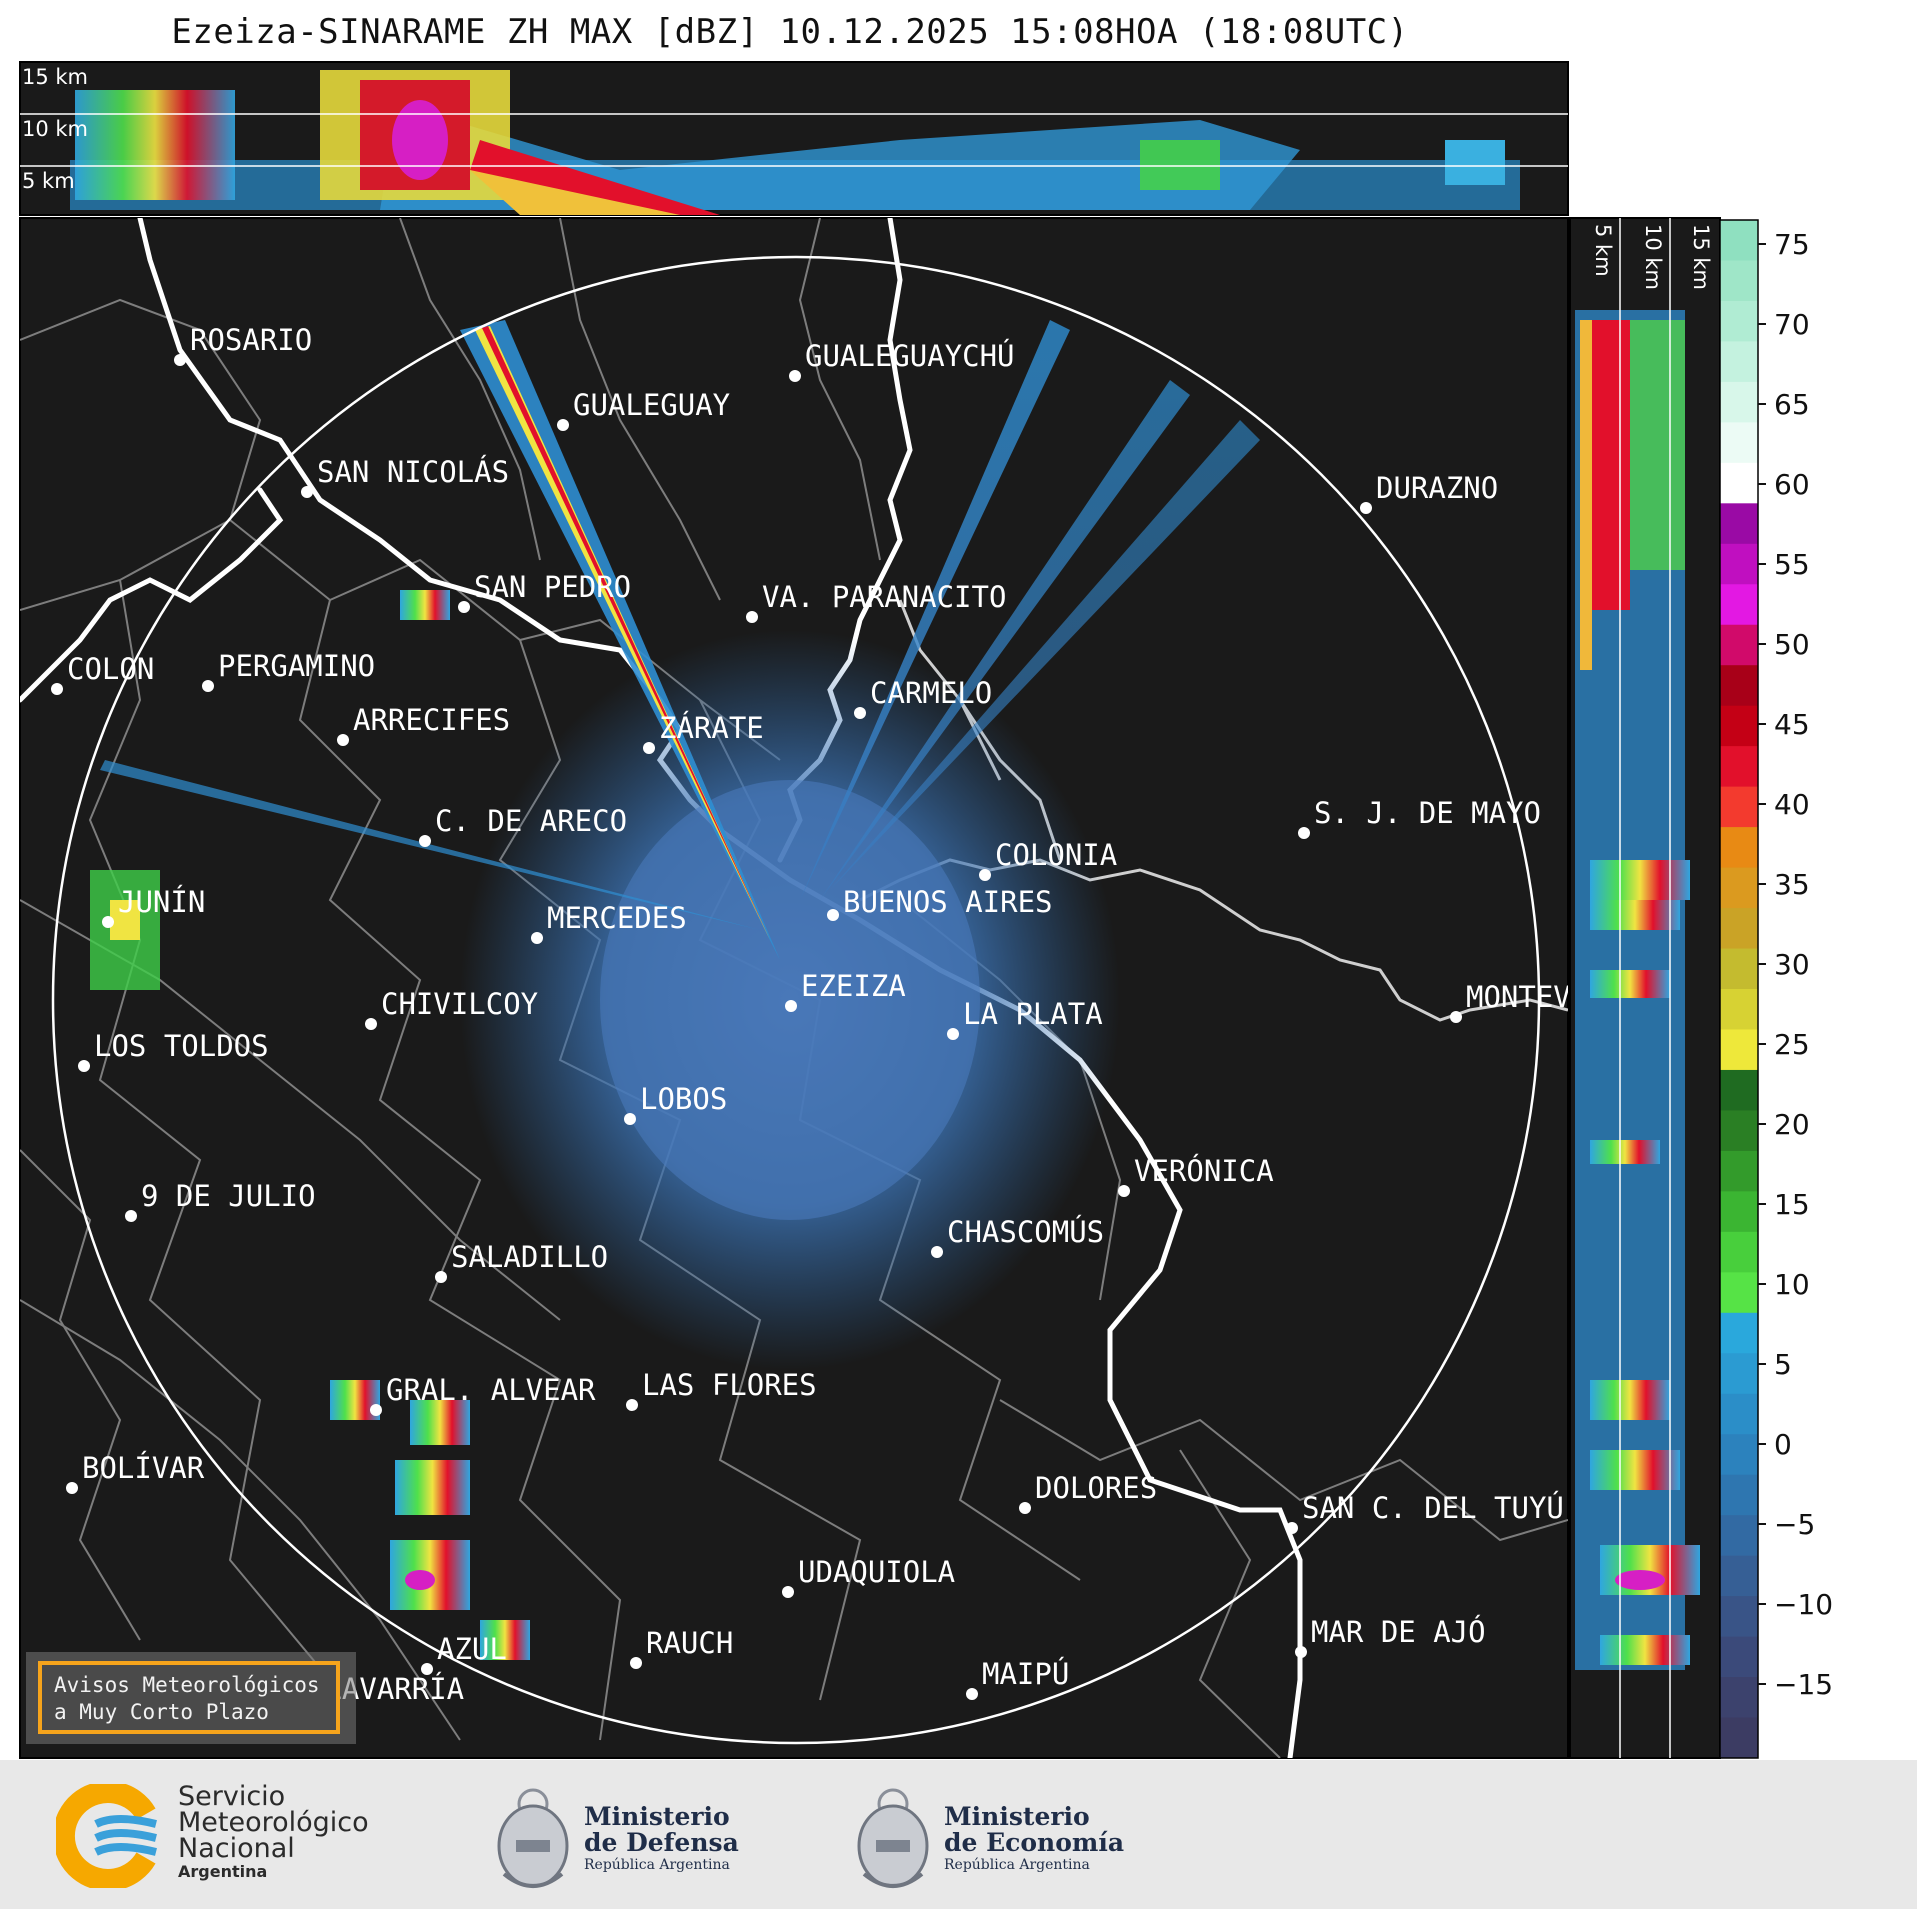  I want to click on colorbar-tick-label: 5, so click(1783, 1364).